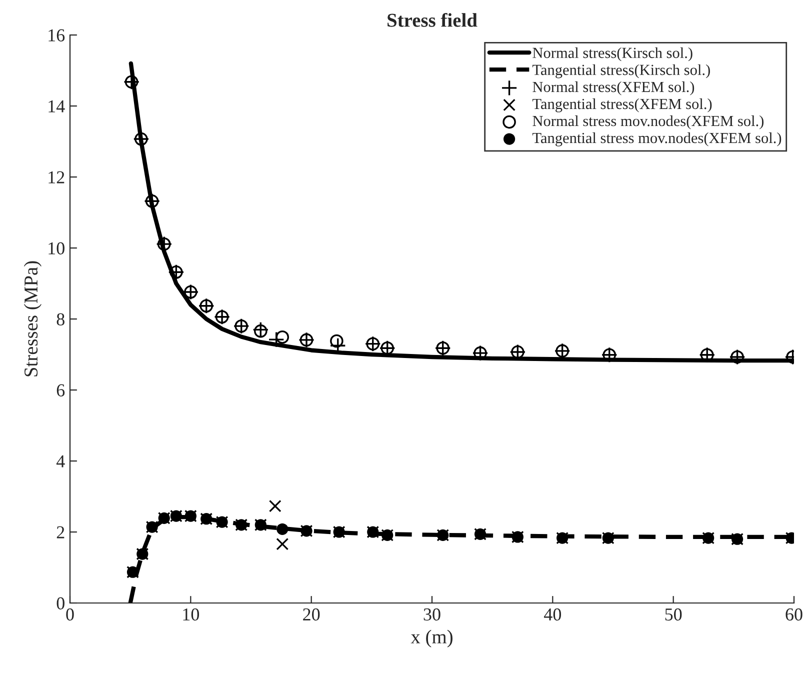 The image size is (804, 673). Describe the element at coordinates (70, 614) in the screenshot. I see `x-tick-label: 0` at that location.